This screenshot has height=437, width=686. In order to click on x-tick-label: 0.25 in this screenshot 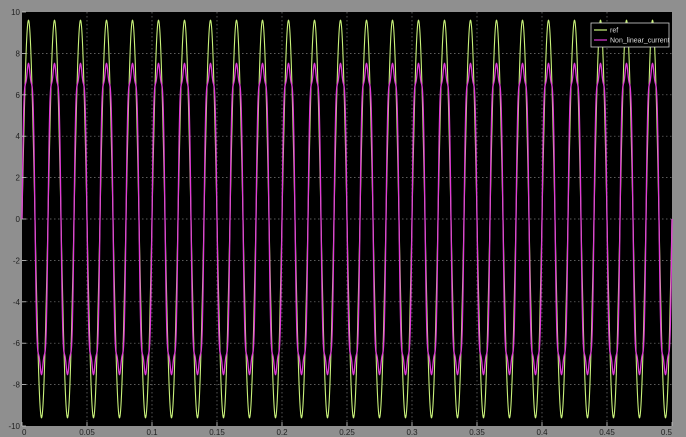, I will do `click(347, 432)`.